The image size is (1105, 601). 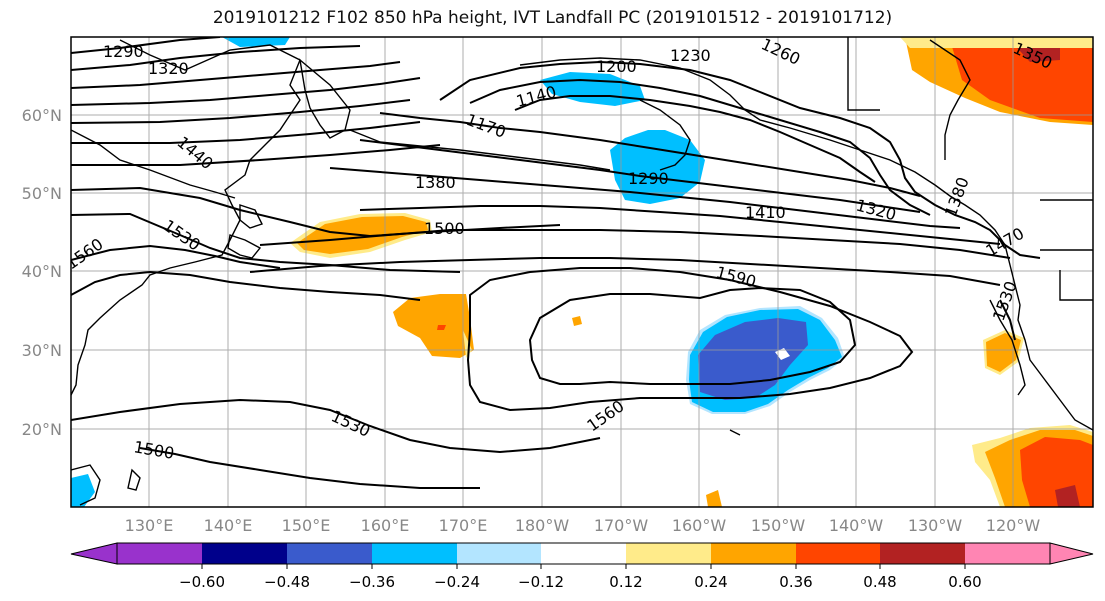 What do you see at coordinates (287, 582) in the screenshot?
I see `colorbar-tick-label: −0.48` at bounding box center [287, 582].